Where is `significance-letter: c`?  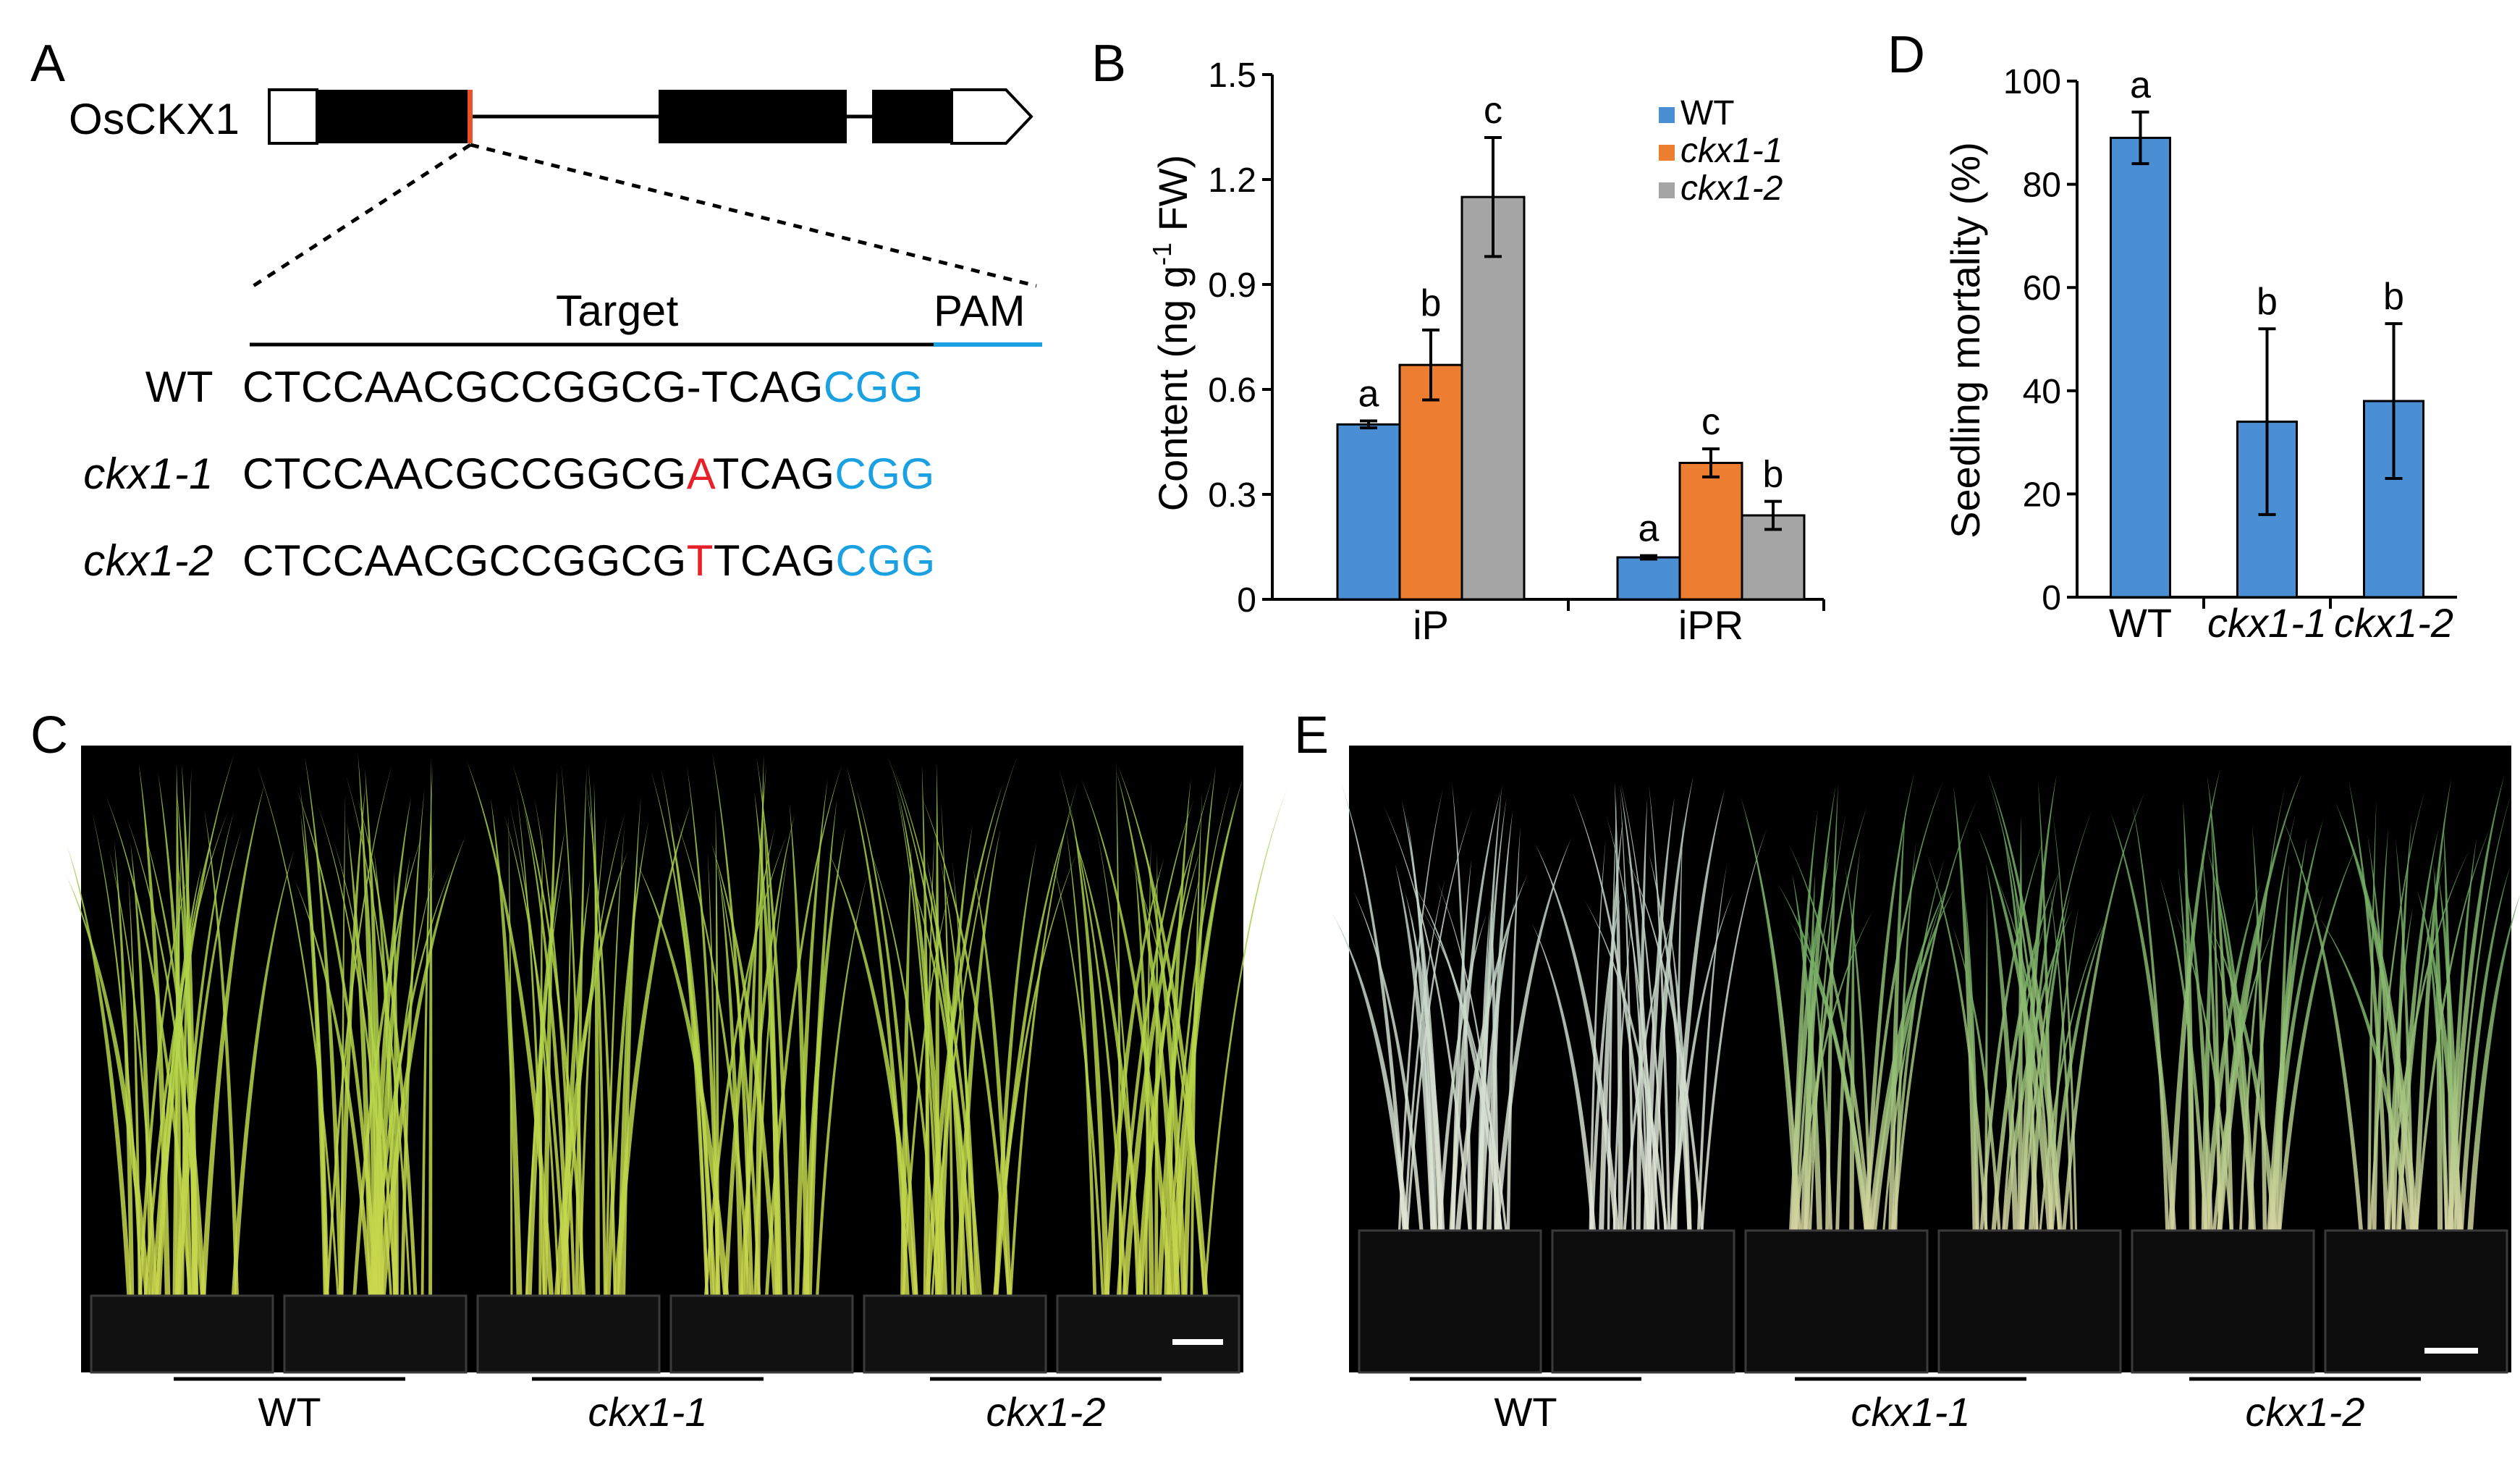
significance-letter: c is located at coordinates (1493, 111).